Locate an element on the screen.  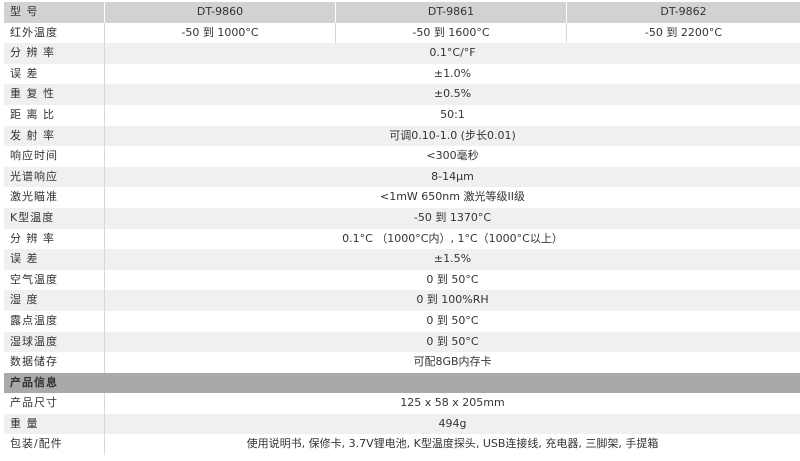
model-name: DT-9862 is located at coordinates (683, 11).